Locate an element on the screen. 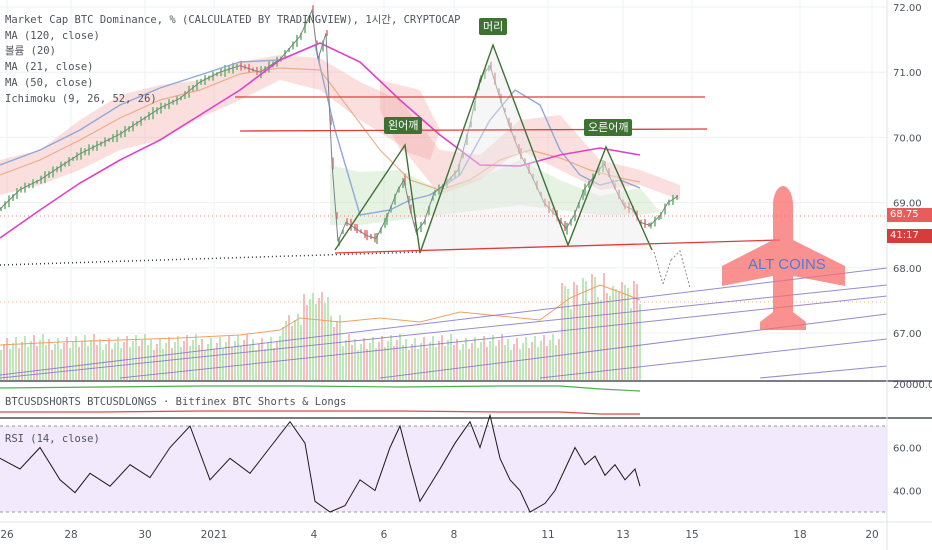  last-price-tag: 68.75 is located at coordinates (909, 215).